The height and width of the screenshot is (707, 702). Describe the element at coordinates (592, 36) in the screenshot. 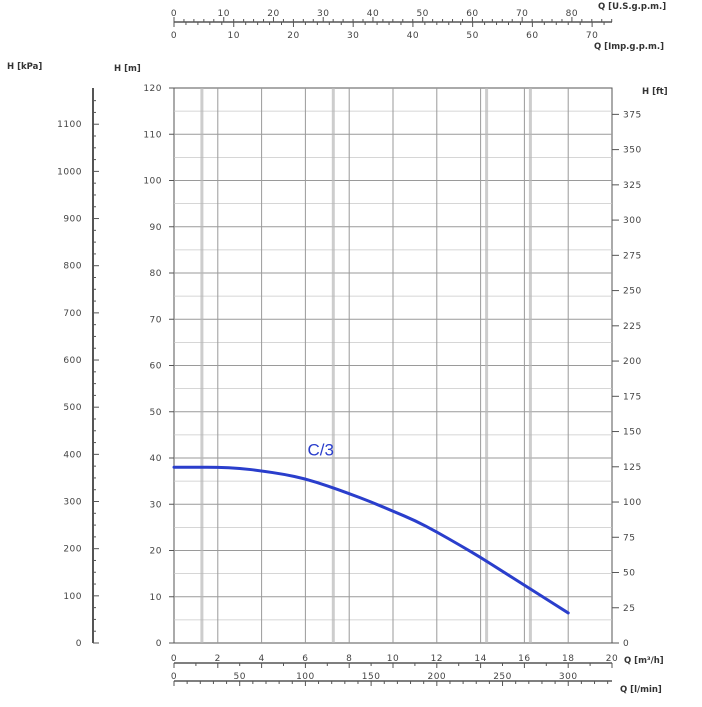

I see `tick-label-impgpm-x: 70` at that location.